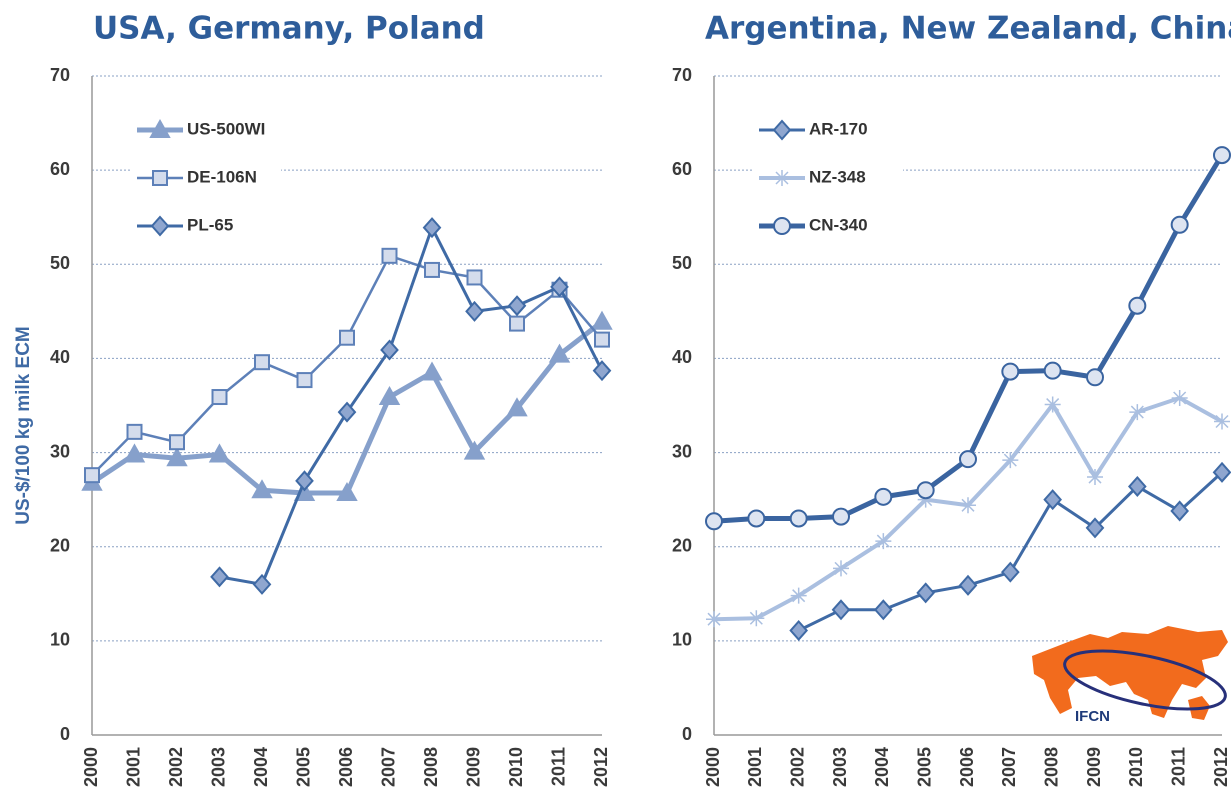  What do you see at coordinates (60, 545) in the screenshot?
I see `y-tick-label: 20` at bounding box center [60, 545].